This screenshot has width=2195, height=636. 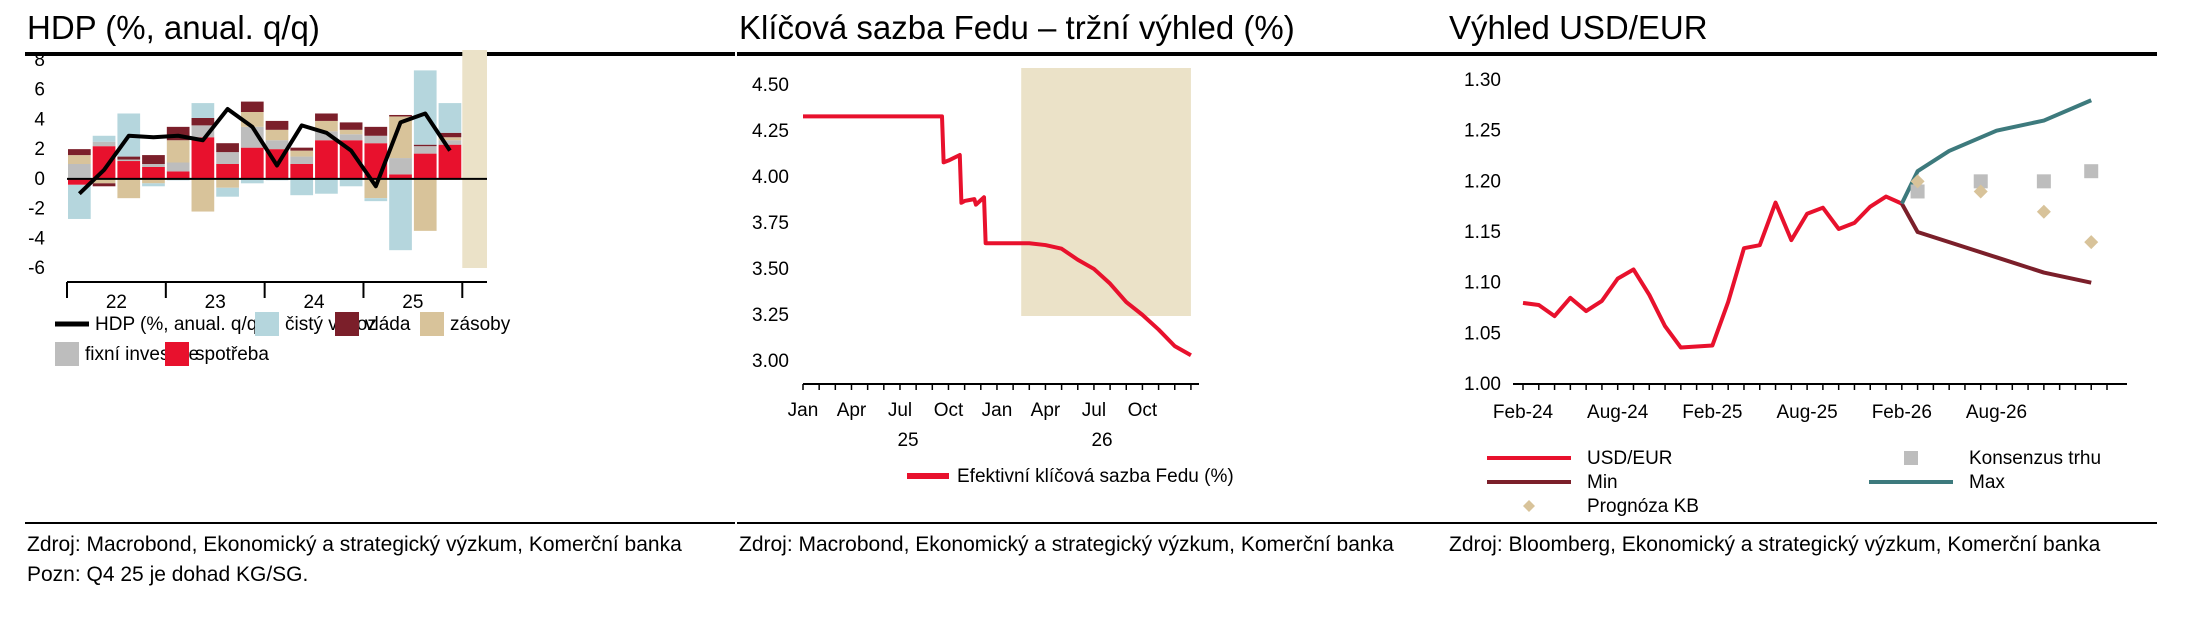 I want to click on y-tick-label: 4, so click(x=39, y=119).